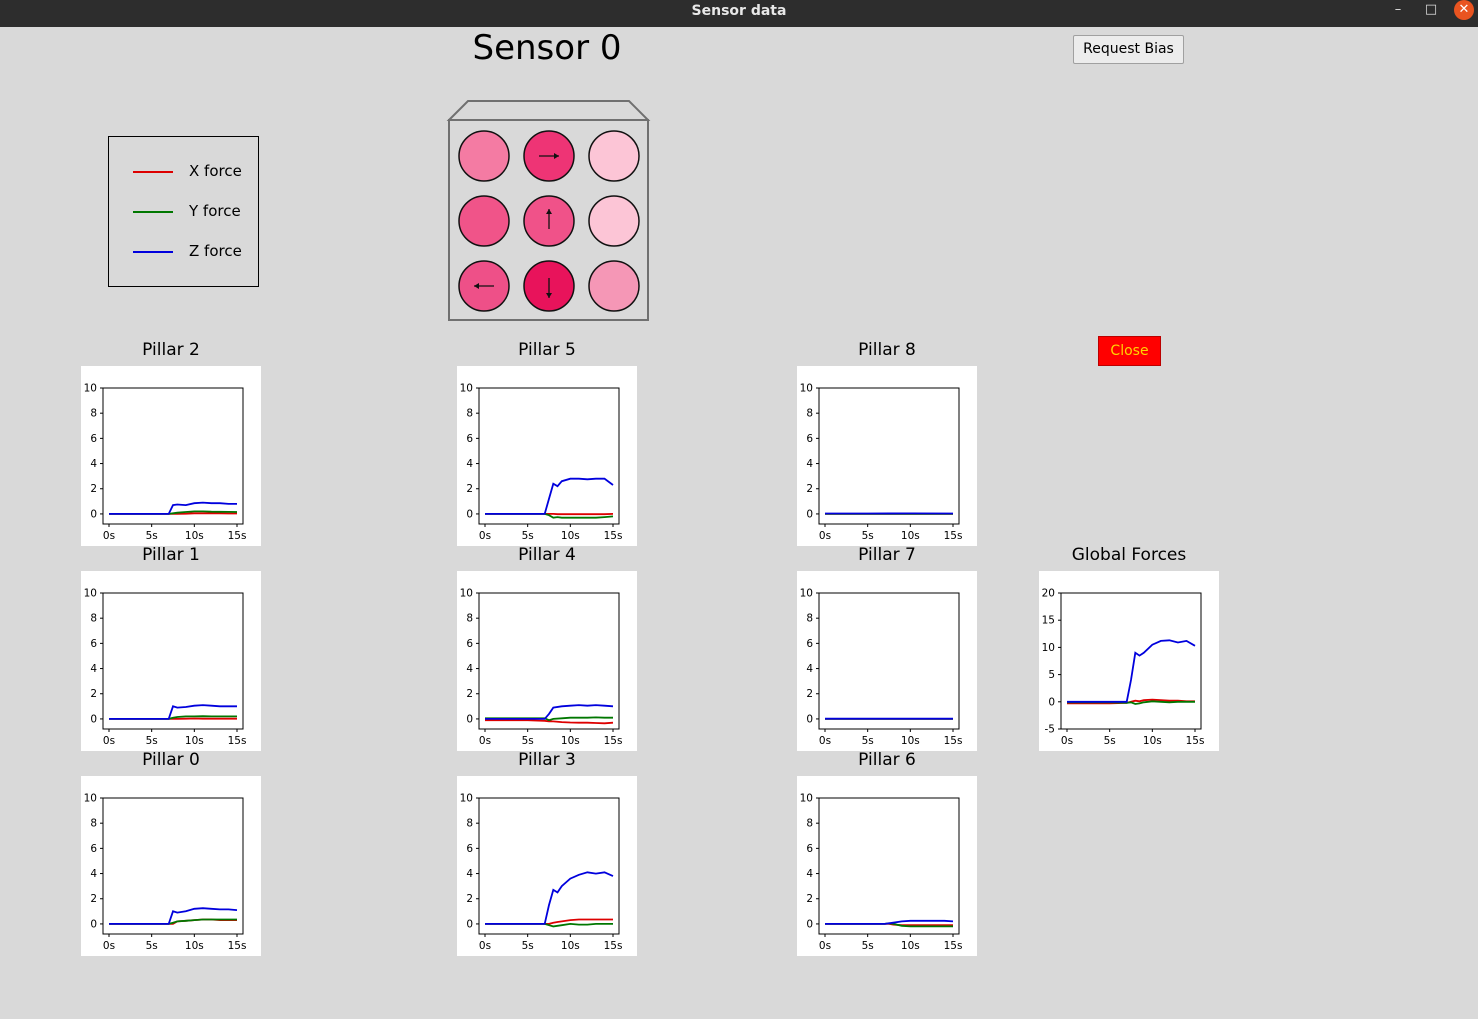 This screenshot has height=1019, width=1478. I want to click on pillar-4-title: Pillar 4, so click(547, 555).